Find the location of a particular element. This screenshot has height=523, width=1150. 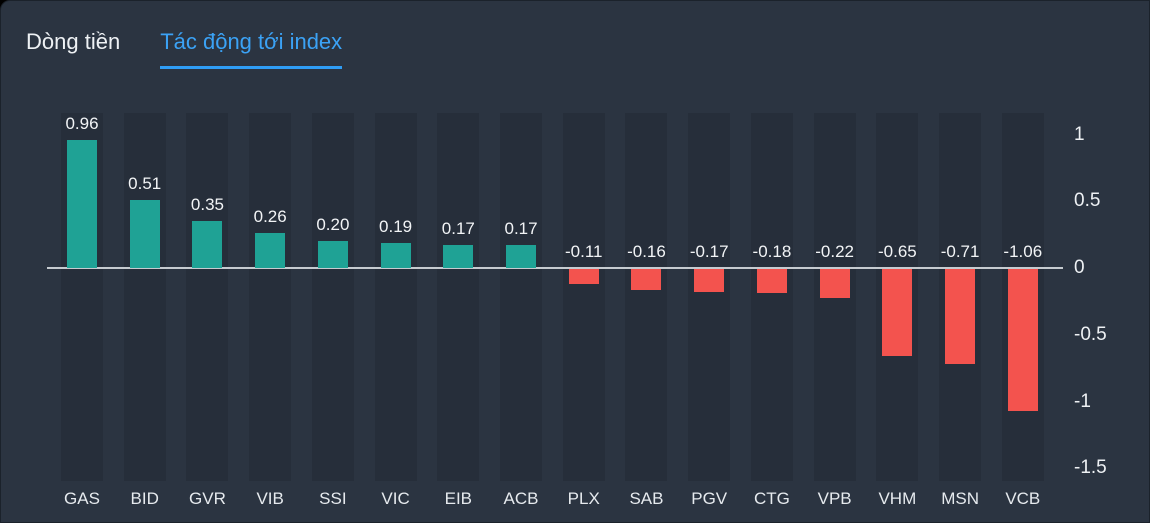

tab-dong-tien: Dòng tiền is located at coordinates (73, 41).